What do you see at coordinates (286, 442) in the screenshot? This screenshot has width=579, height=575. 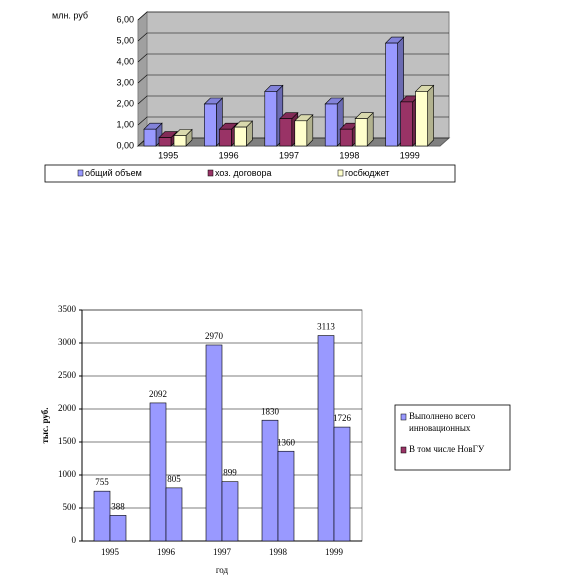 I see `value-label: 1360` at bounding box center [286, 442].